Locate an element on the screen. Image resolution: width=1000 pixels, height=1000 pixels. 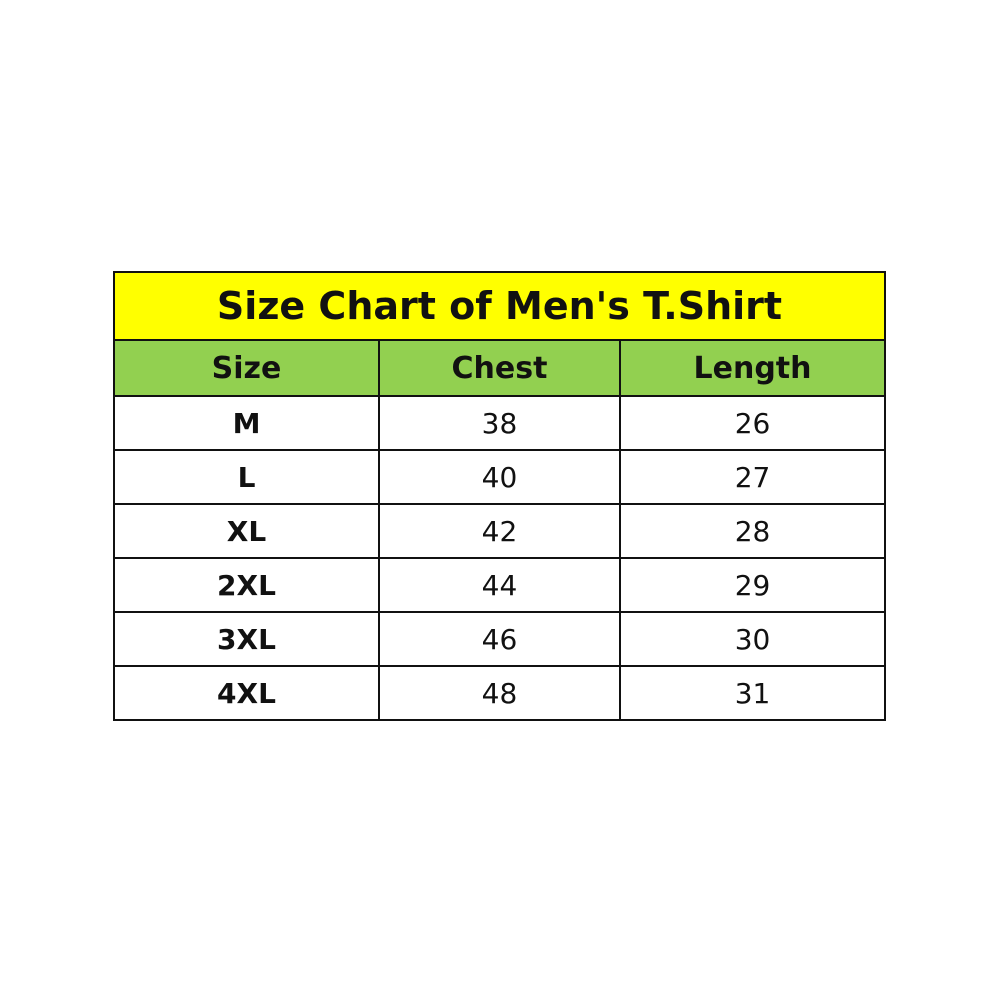
table-title: Size Chart of Men's T.Shirt is located at coordinates (499, 306).